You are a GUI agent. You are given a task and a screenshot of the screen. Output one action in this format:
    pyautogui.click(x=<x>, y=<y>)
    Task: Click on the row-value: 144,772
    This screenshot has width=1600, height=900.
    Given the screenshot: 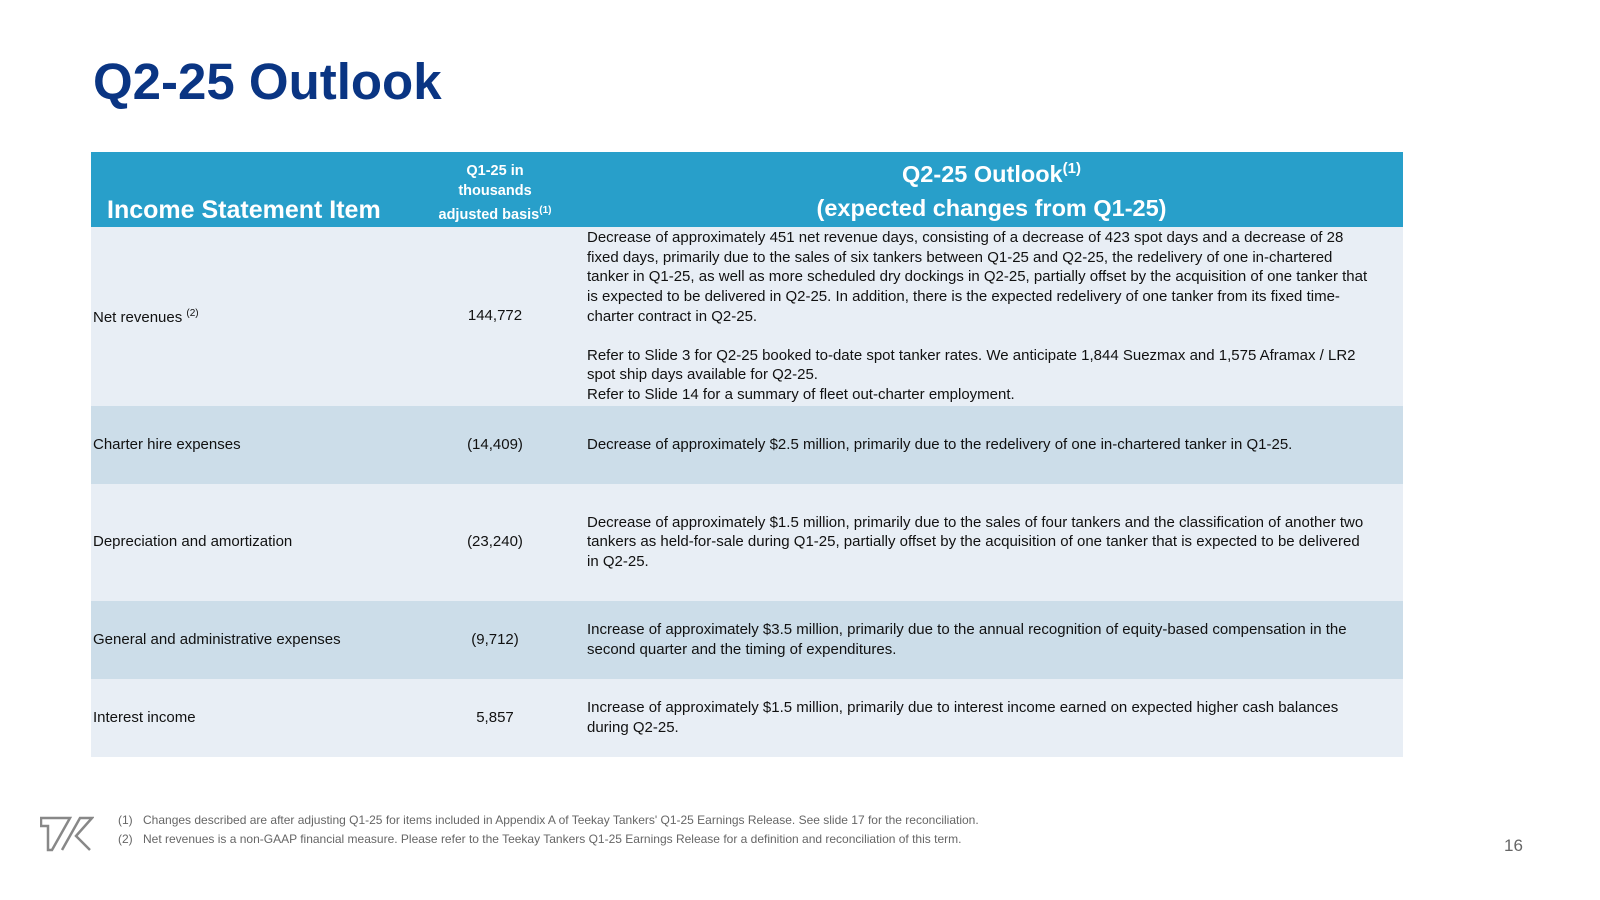 What is the action you would take?
    pyautogui.click(x=495, y=316)
    